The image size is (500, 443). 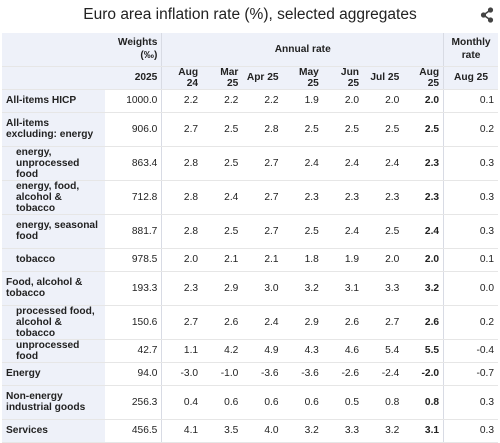 I want to click on annual-rate-cell: 0.4, so click(x=182, y=402).